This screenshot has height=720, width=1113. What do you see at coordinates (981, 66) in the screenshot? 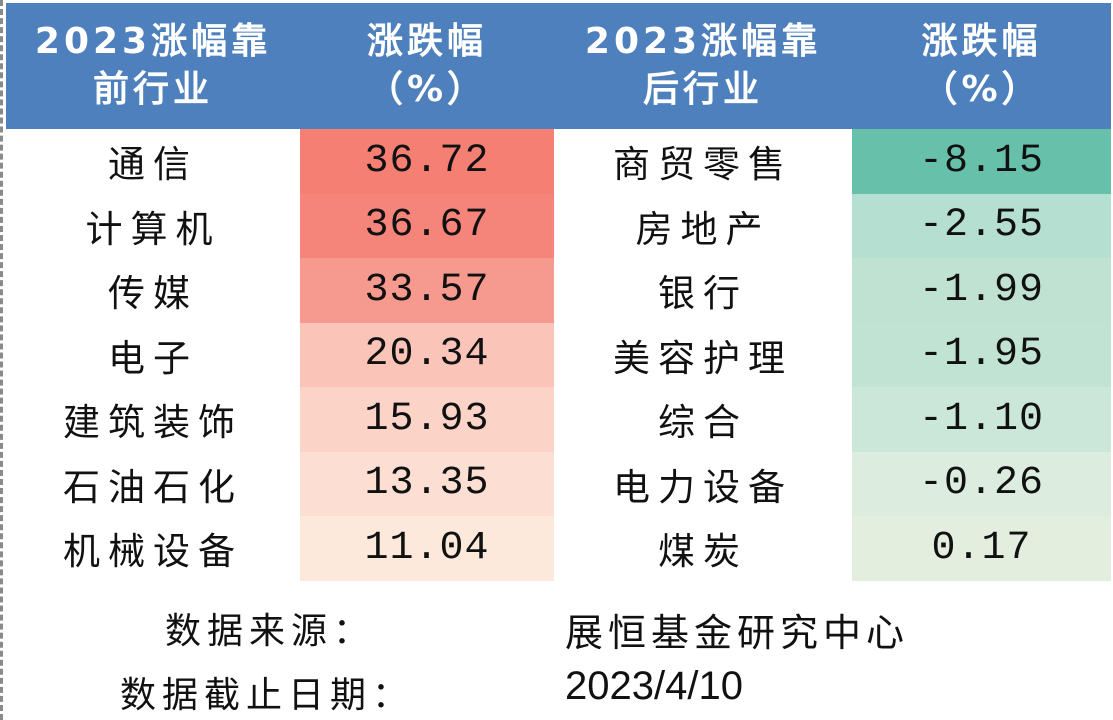
I see `header-bottom-change: 涨跌幅 （%）` at bounding box center [981, 66].